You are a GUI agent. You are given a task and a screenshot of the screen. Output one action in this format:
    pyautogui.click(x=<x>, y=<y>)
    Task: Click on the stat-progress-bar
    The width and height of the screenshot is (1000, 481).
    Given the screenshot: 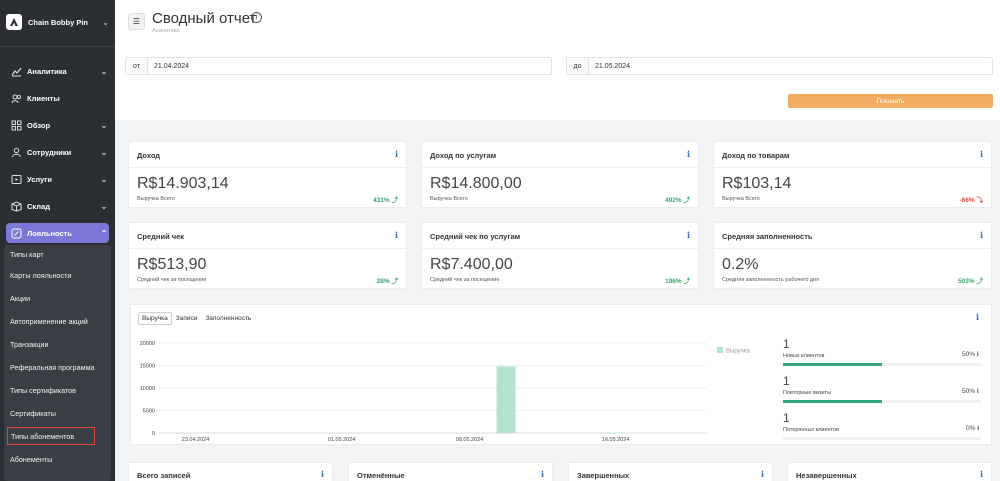 What is the action you would take?
    pyautogui.click(x=882, y=438)
    